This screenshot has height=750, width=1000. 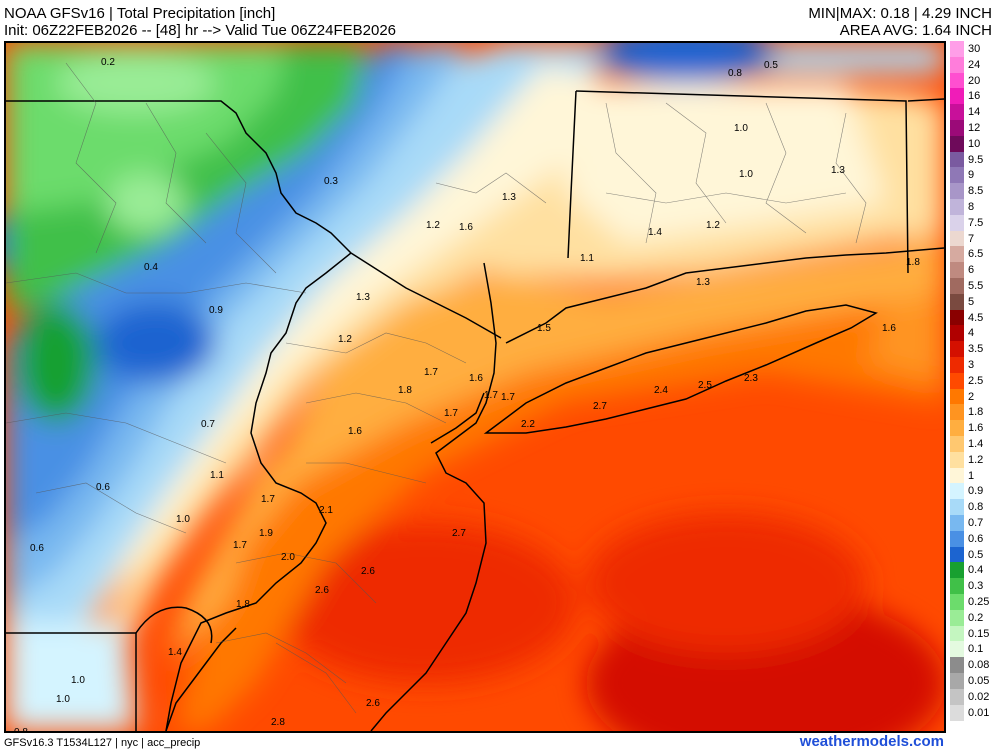 I want to click on precip-value-label: 1.9, so click(x=266, y=533).